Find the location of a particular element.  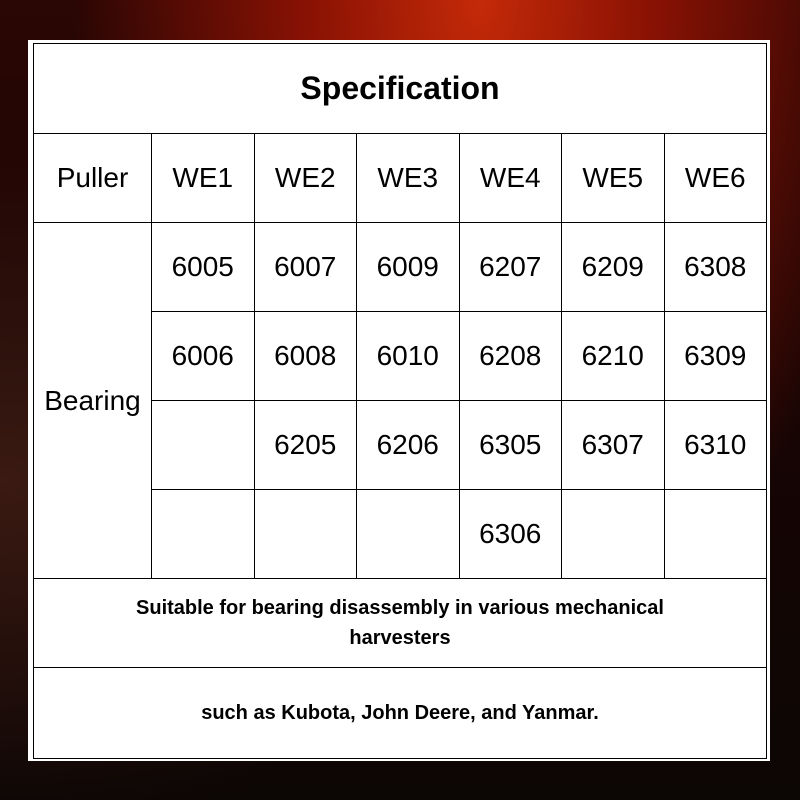

model-cell: WE2 is located at coordinates (305, 178).